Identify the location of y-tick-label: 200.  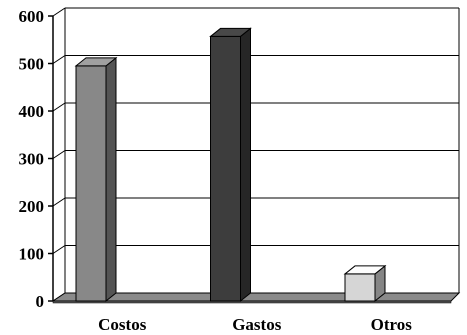
(32, 206).